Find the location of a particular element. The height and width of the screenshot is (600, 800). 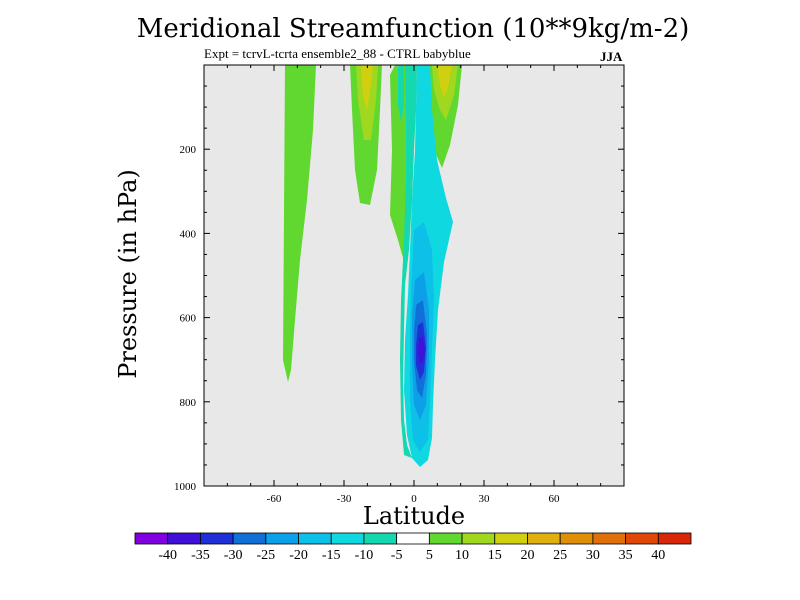

colorbar-label-6: -10 is located at coordinates (364, 555).